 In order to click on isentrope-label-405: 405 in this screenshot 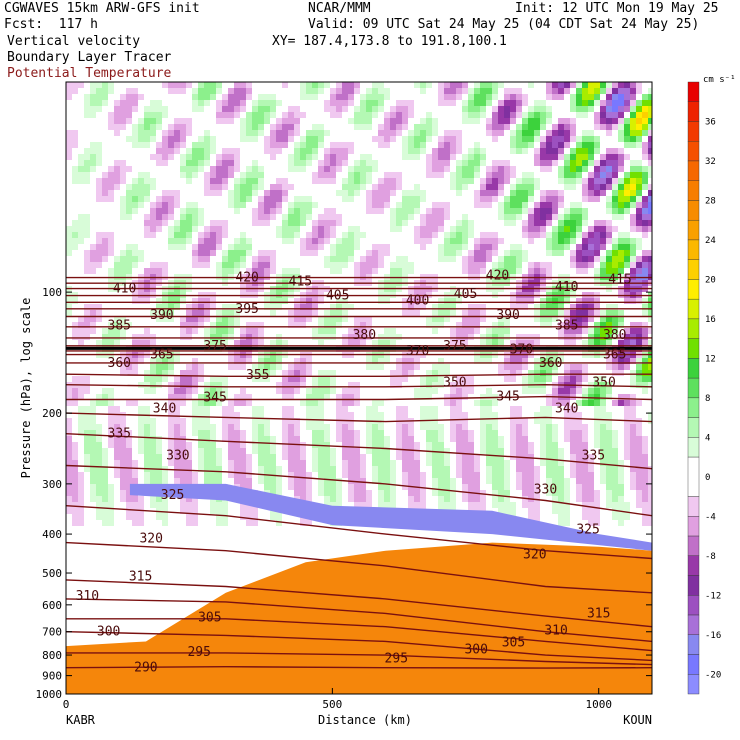, I will do `click(337, 296)`.